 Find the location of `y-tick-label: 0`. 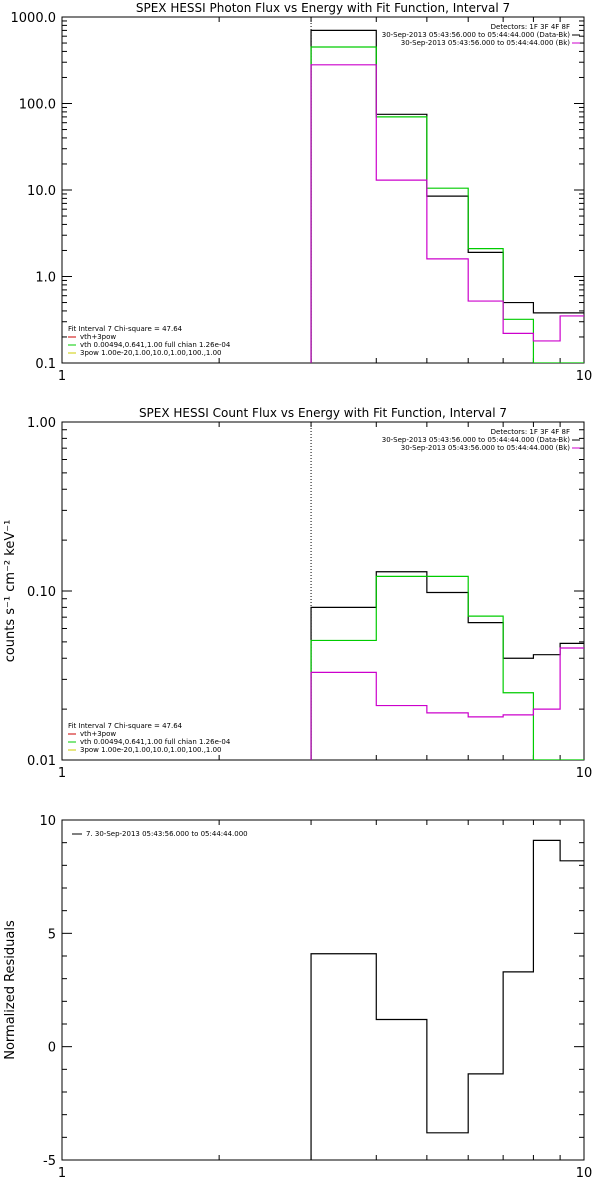

y-tick-label: 0 is located at coordinates (52, 1048).